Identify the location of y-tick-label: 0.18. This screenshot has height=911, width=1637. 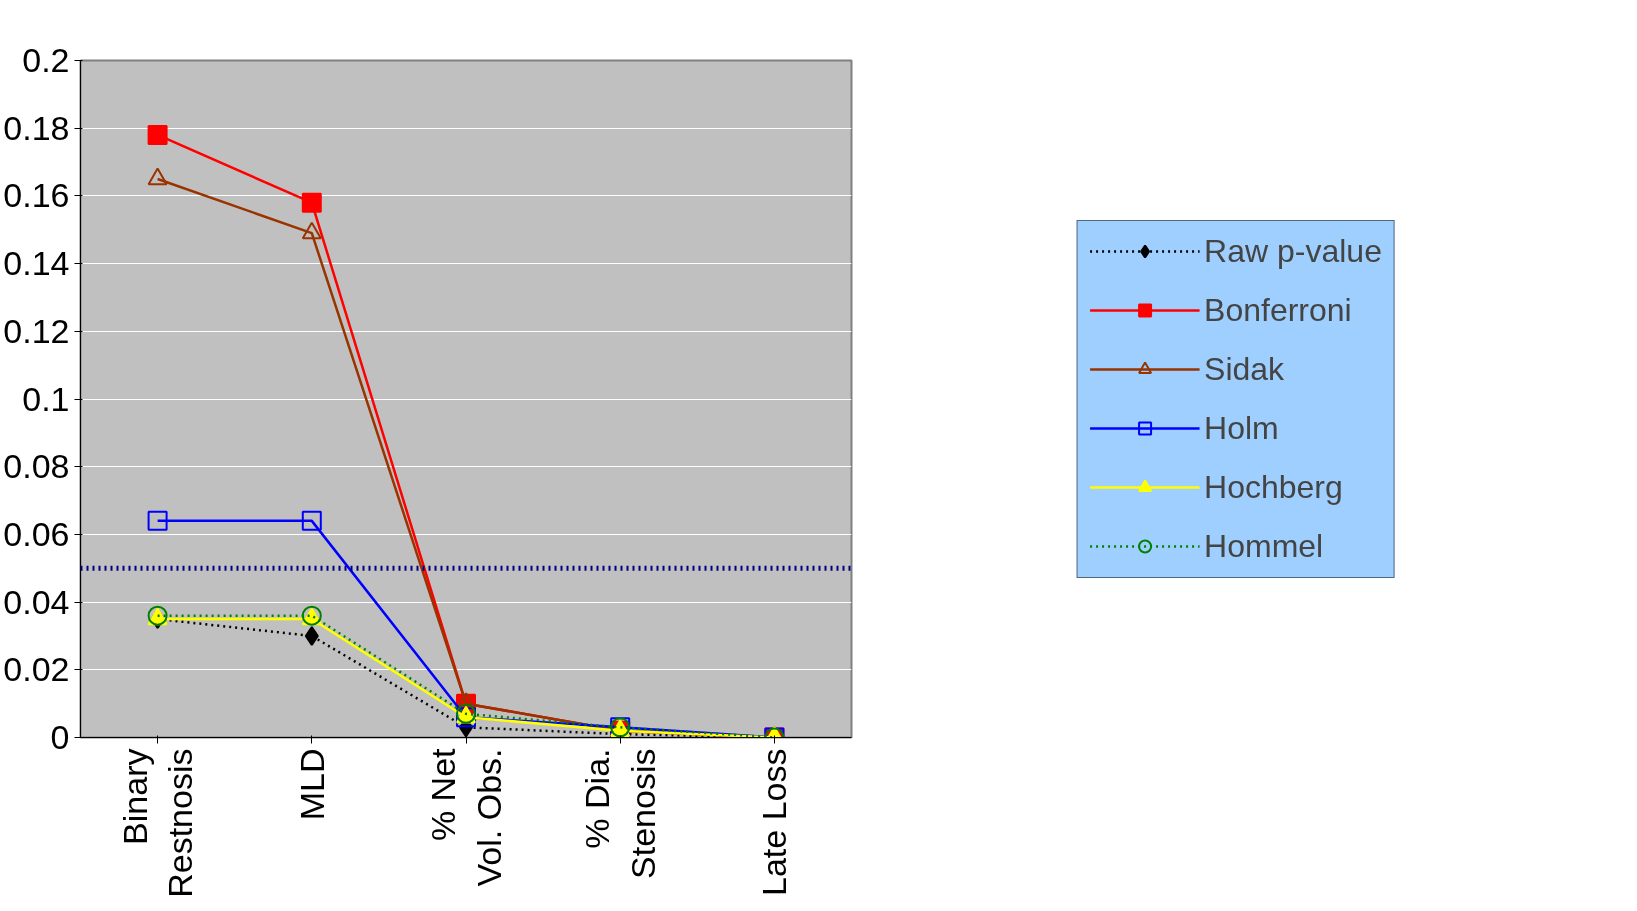
(36, 127).